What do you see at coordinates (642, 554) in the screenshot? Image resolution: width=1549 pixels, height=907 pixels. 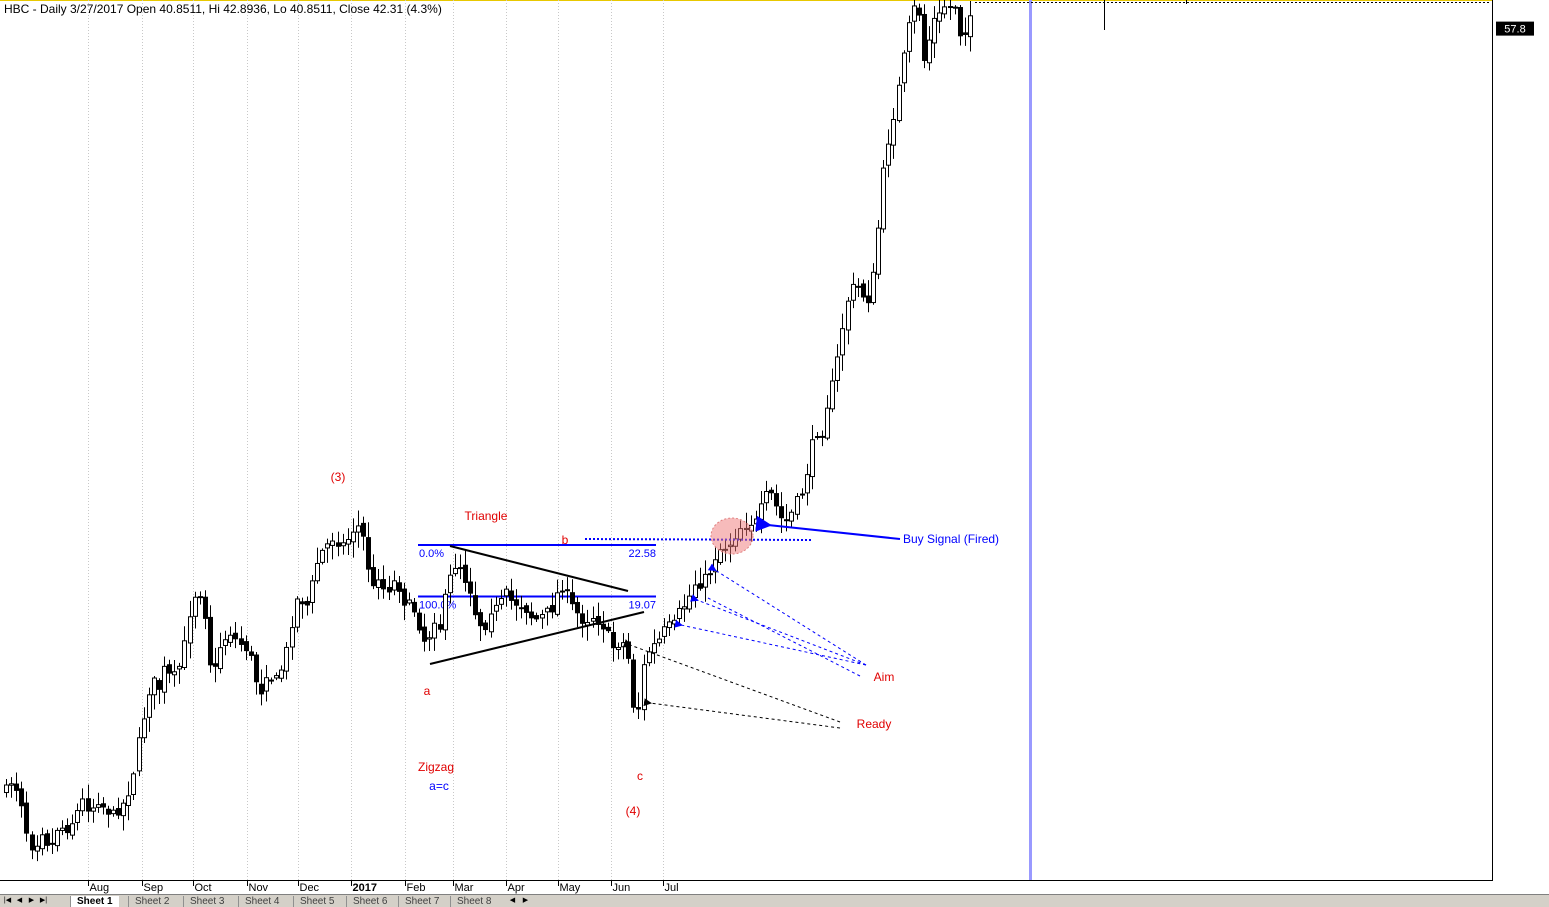 I see `fib-value-label: 22.58` at bounding box center [642, 554].